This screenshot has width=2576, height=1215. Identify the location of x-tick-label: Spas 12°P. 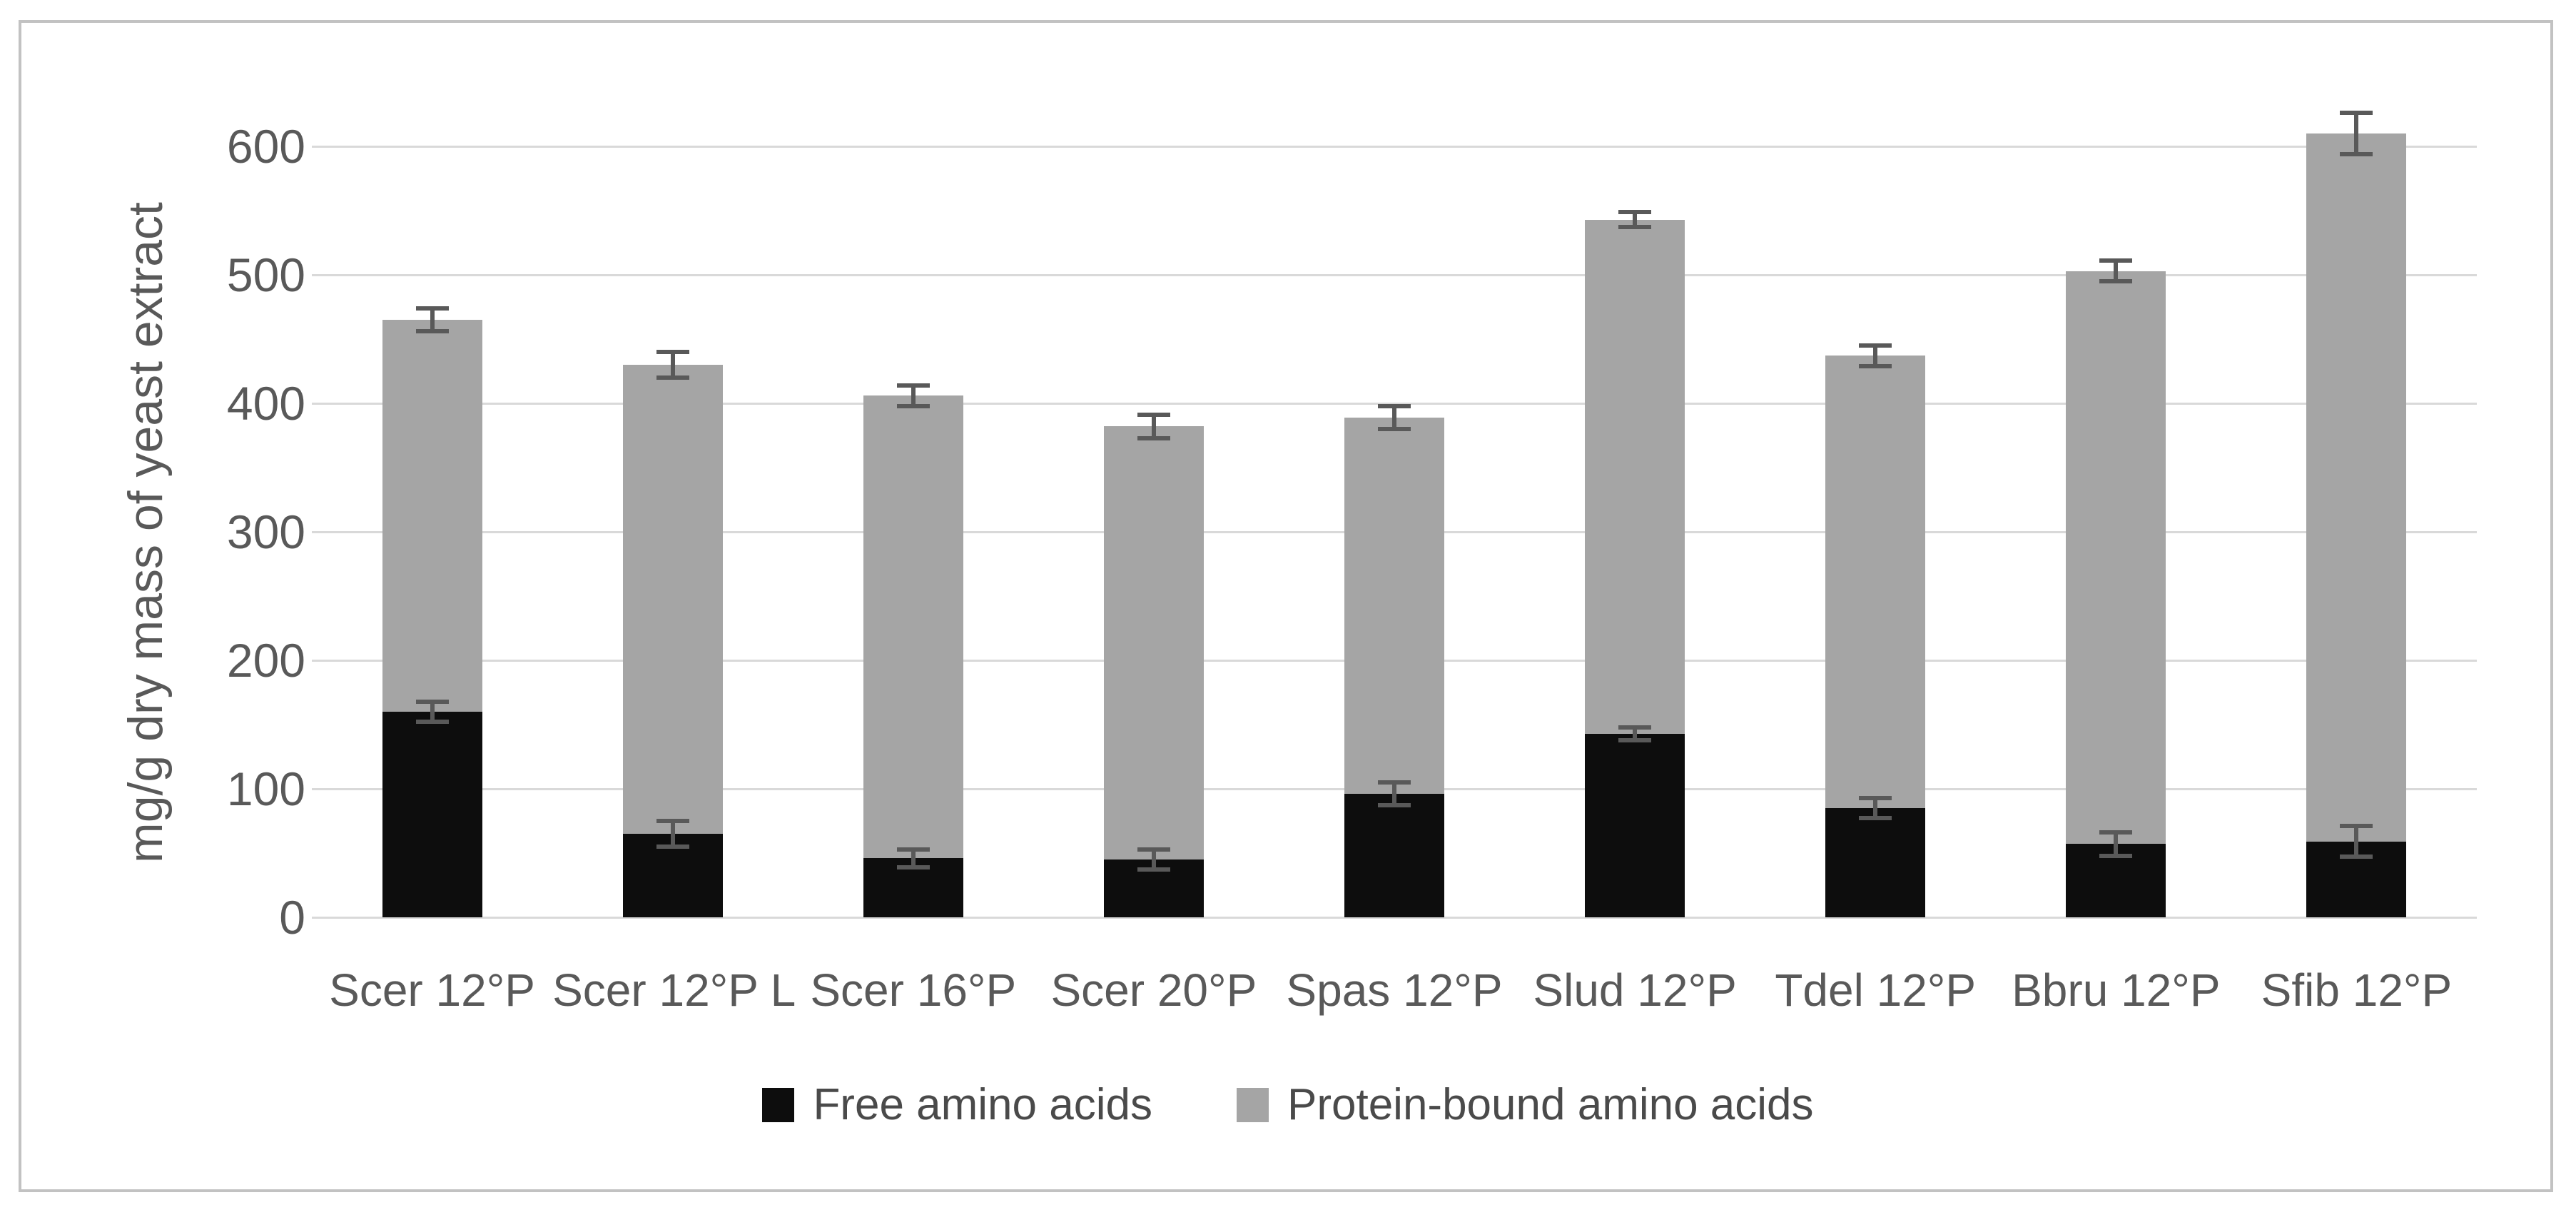
(1394, 990).